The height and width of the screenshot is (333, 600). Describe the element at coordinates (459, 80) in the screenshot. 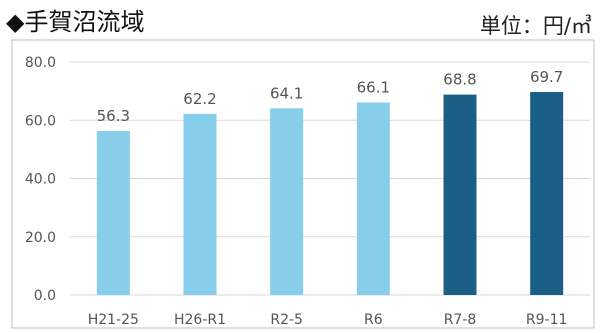

I see `data-label: 68.8` at that location.